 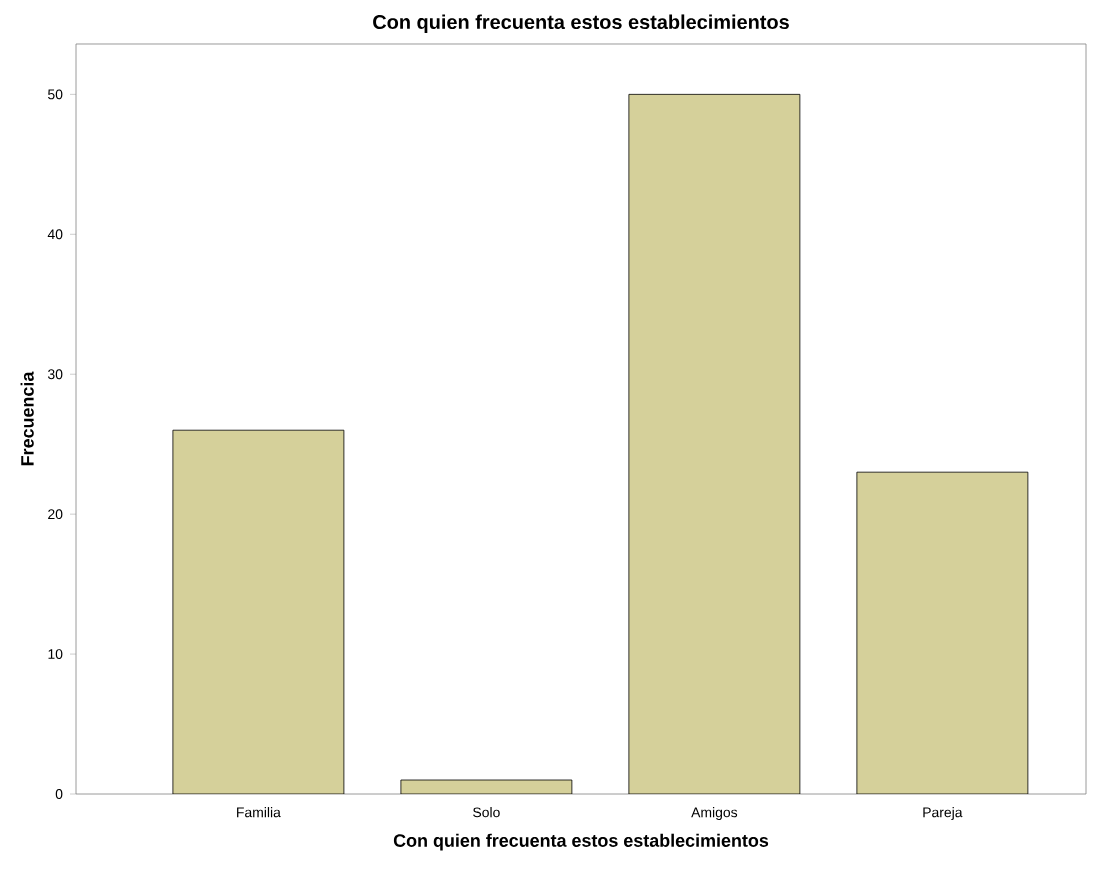 What do you see at coordinates (581, 23) in the screenshot?
I see `chart-title: Con quien frecuenta estos establecimientos` at bounding box center [581, 23].